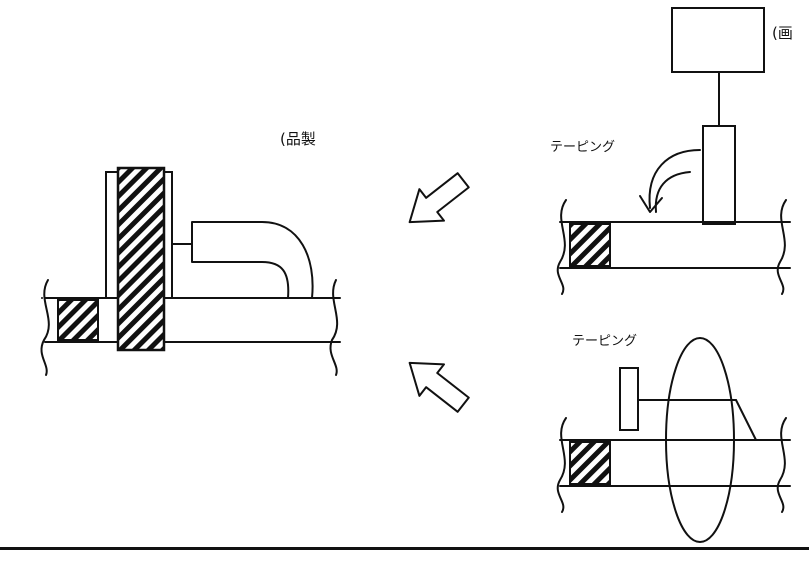  What do you see at coordinates (719, 175) in the screenshot?
I see `taping-head` at bounding box center [719, 175].